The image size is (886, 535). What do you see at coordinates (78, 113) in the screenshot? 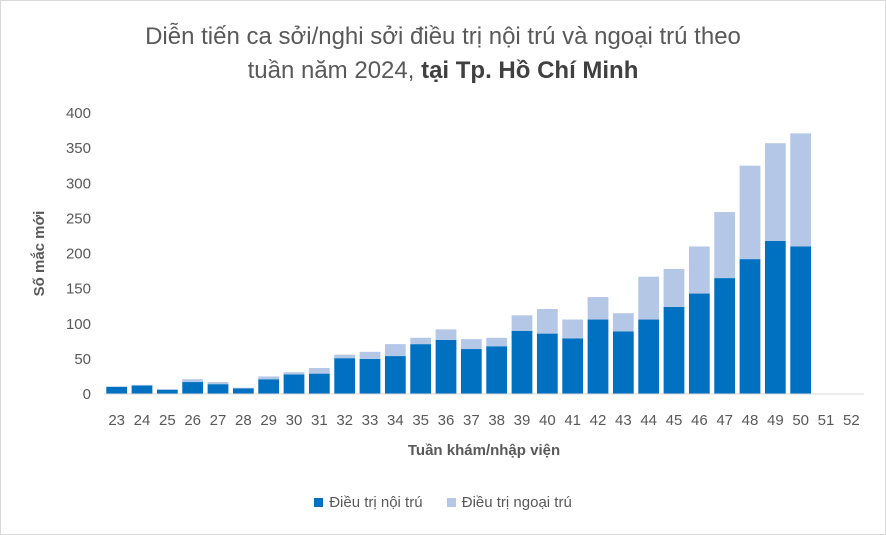
I see `y-tick-label: 400` at bounding box center [78, 113].